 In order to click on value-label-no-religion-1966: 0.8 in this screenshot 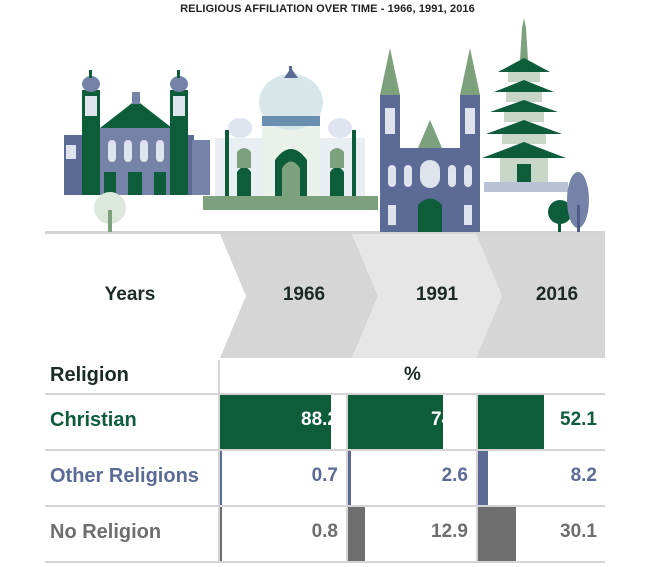, I will do `click(324, 531)`.